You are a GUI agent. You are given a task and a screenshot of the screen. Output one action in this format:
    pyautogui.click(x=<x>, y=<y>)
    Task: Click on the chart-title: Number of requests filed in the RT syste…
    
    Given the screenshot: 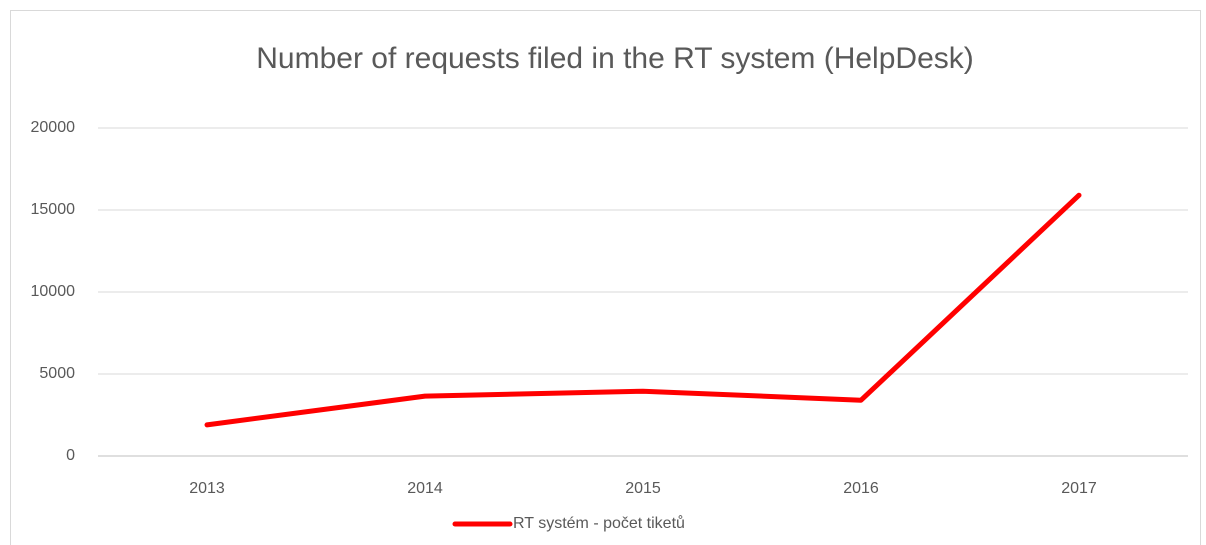 What is the action you would take?
    pyautogui.click(x=615, y=58)
    